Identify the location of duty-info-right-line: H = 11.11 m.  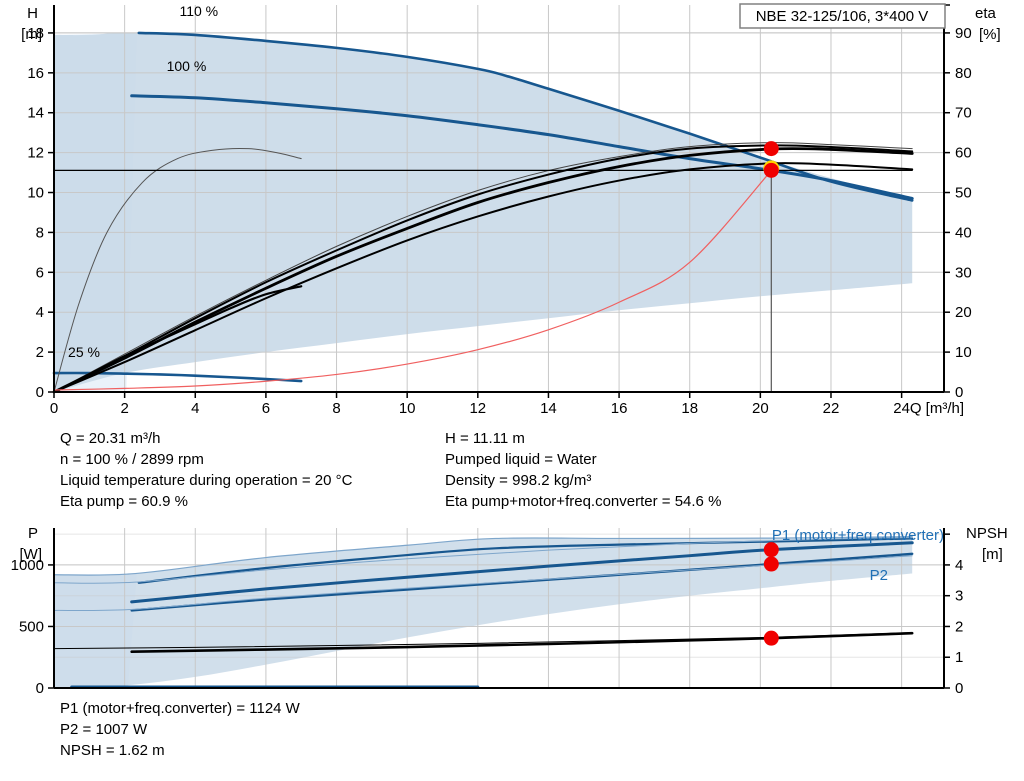
(485, 438).